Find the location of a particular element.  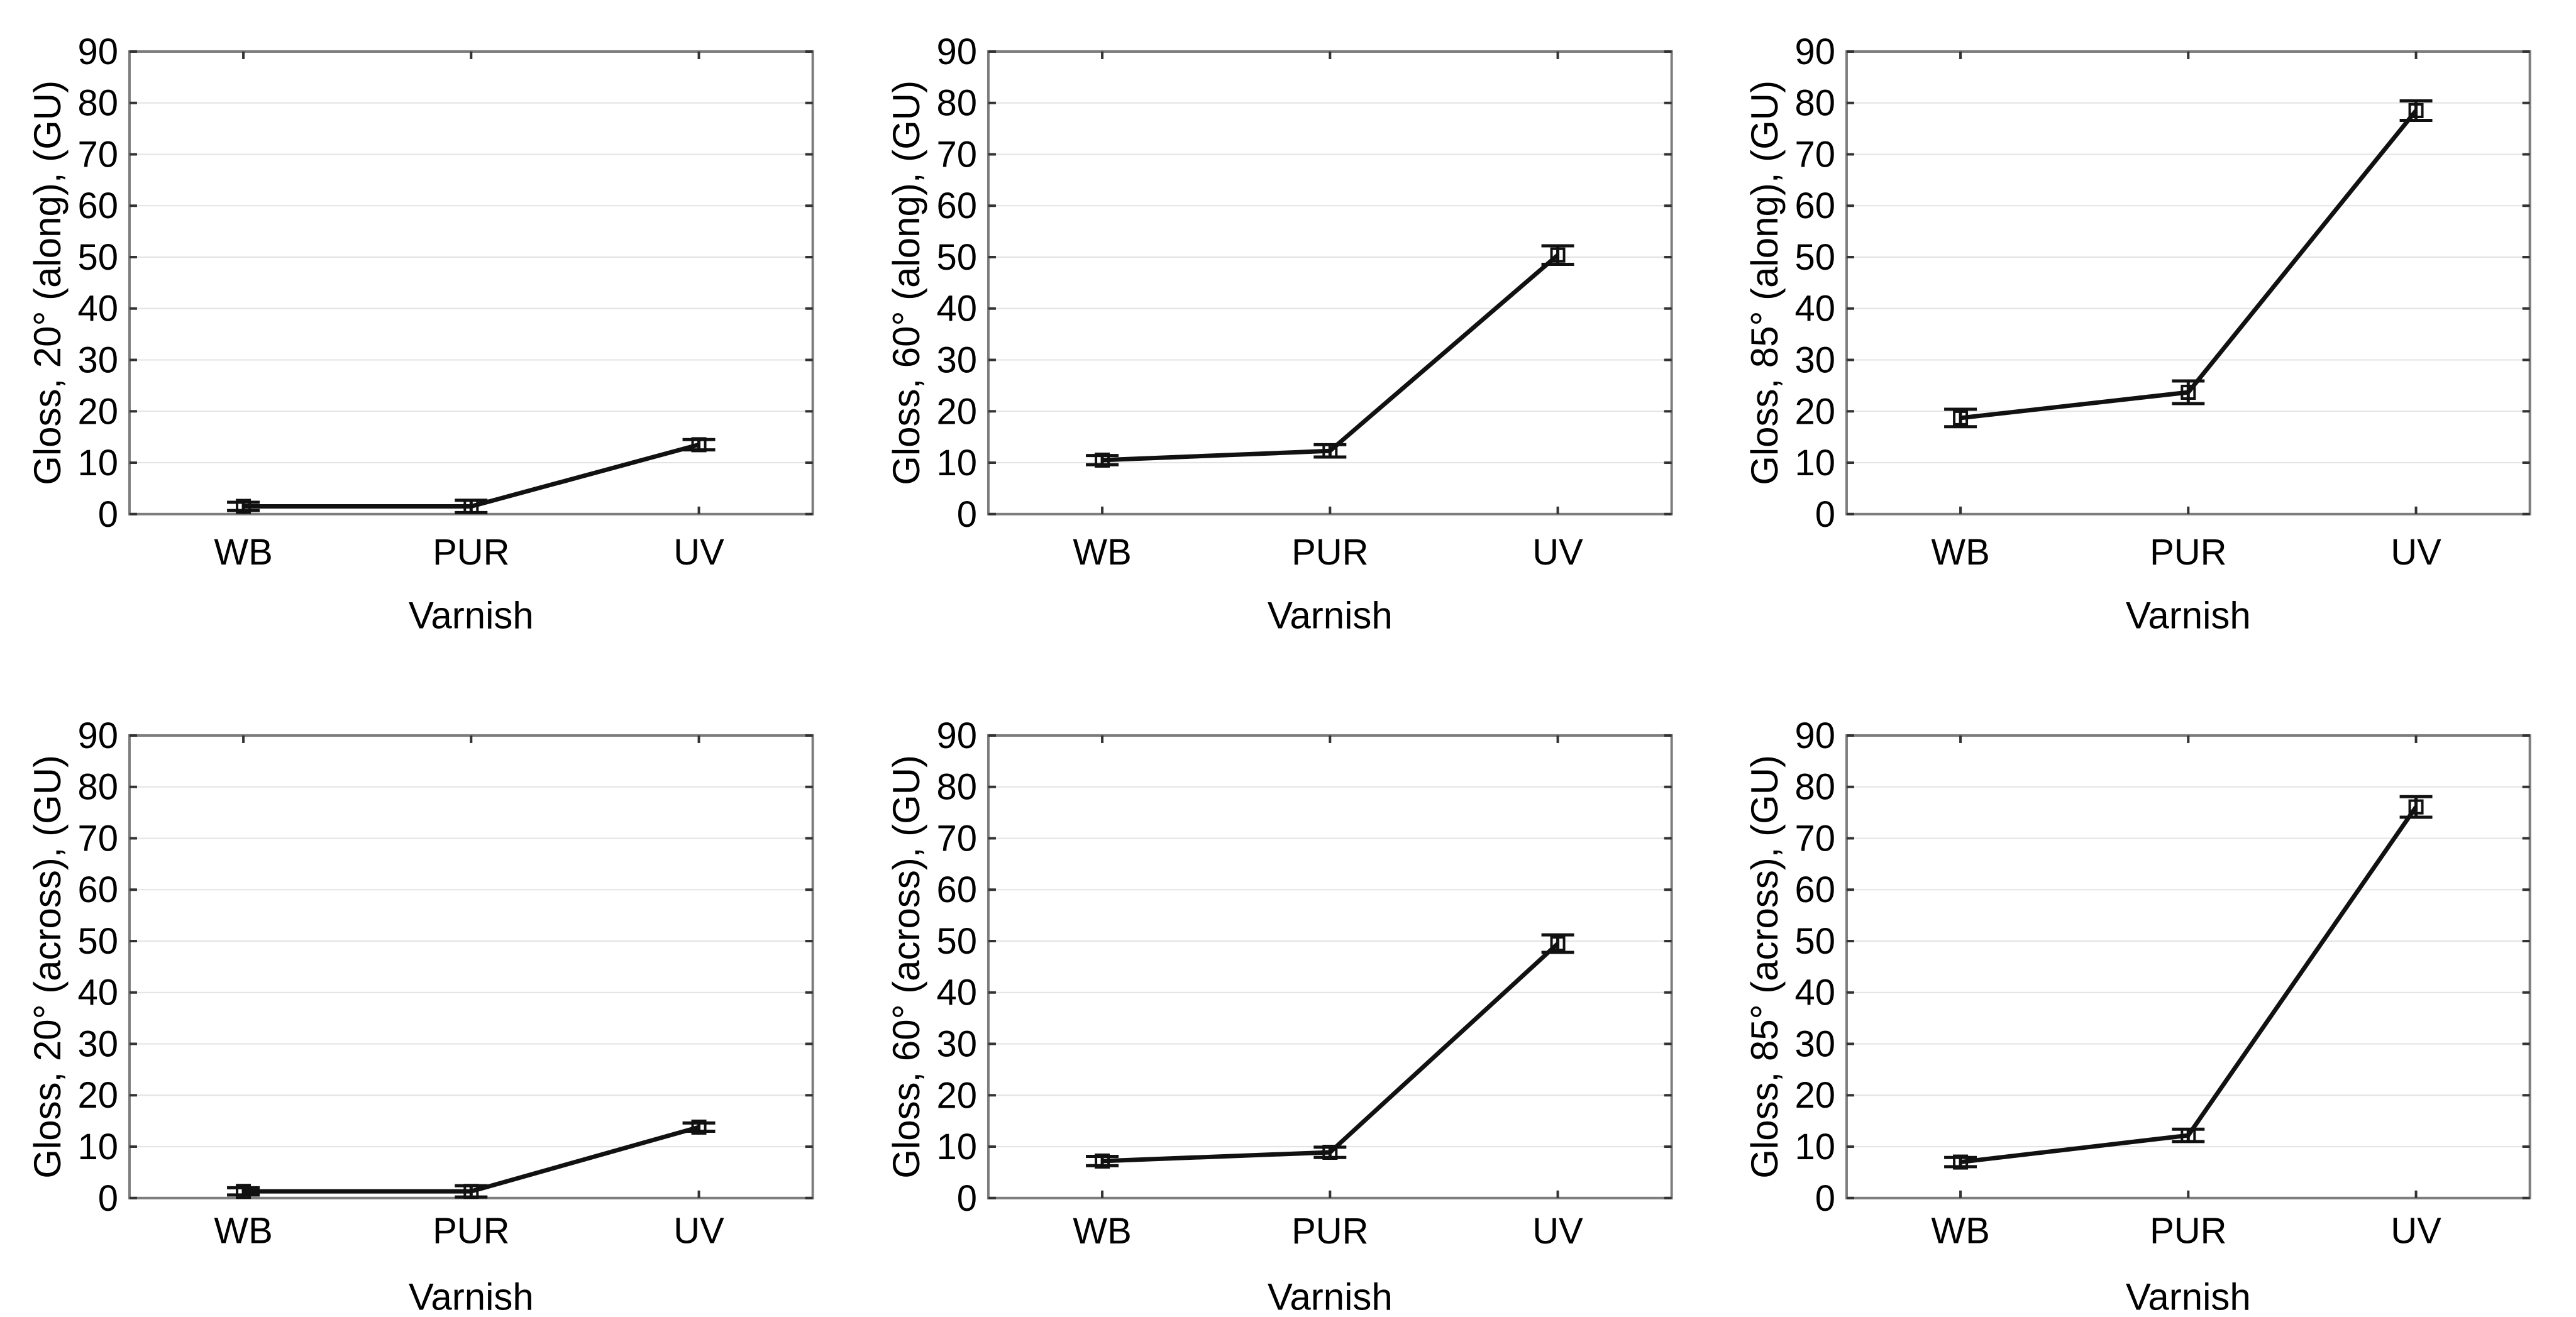

y-axis-title: Gloss, 60° (along), (GU) is located at coordinates (906, 282).